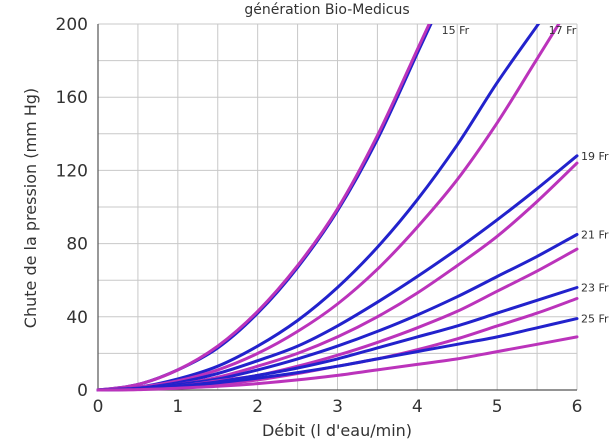 This screenshot has width=615, height=448. I want to click on series-line-25-fr-blue, so click(337, 354).